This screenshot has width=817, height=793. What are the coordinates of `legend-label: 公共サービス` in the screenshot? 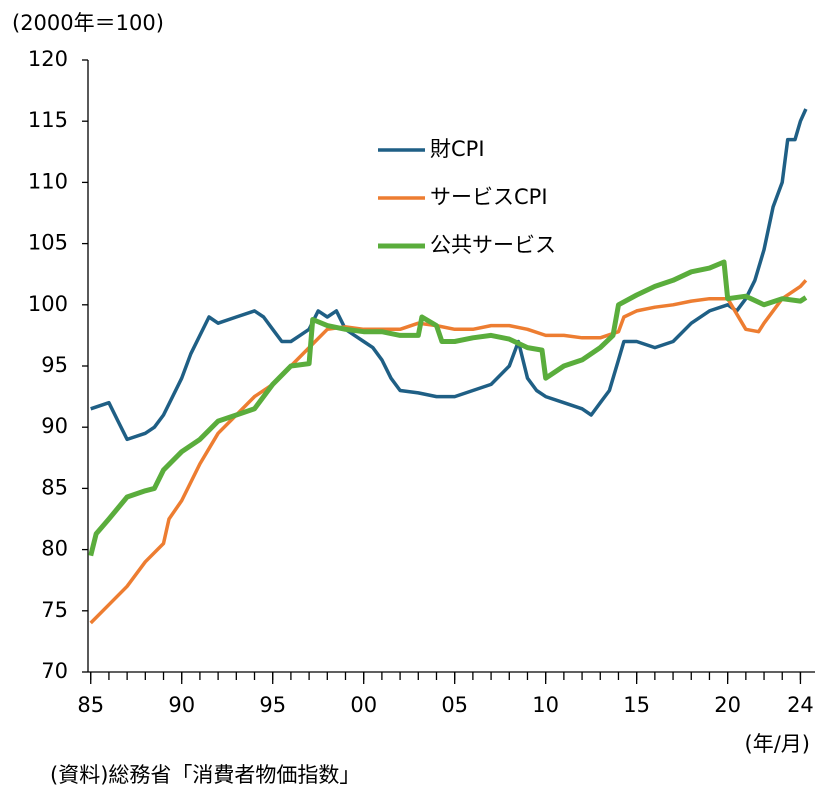 It's located at (493, 245).